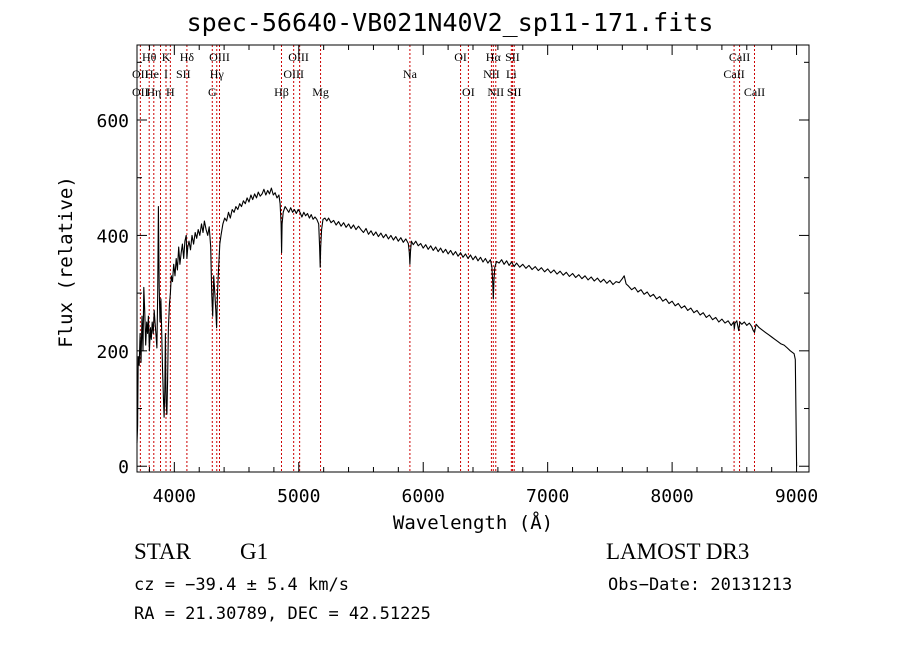 Image resolution: width=900 pixels, height=649 pixels. What do you see at coordinates (241, 585) in the screenshot?
I see `redshift-cz: cz = −39.4 ± 5.4 km/s` at bounding box center [241, 585].